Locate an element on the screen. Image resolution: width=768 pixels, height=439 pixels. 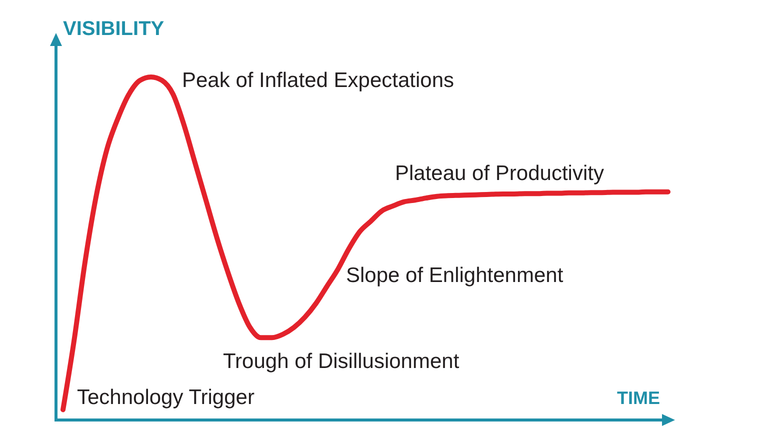
annotation: Peak of Inflated Expectations is located at coordinates (318, 80).